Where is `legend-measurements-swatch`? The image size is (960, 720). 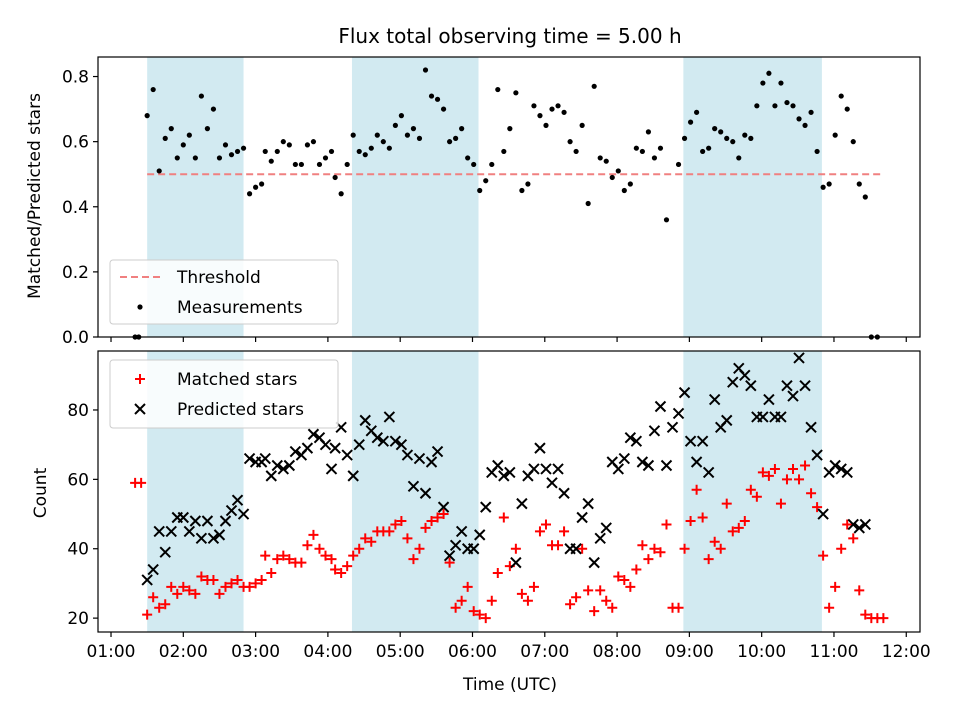 legend-measurements-swatch is located at coordinates (140, 307).